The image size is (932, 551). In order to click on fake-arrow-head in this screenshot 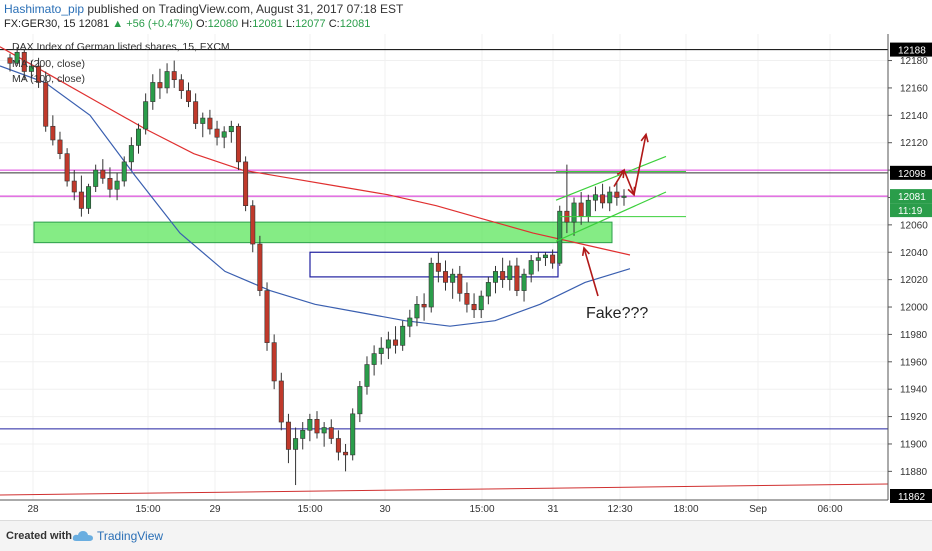, I will do `click(585, 251)`.